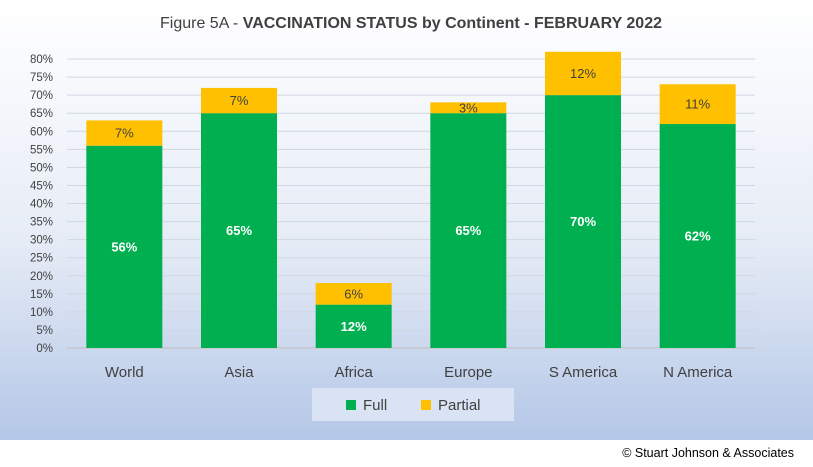 The width and height of the screenshot is (813, 467). I want to click on legend: Full Partial, so click(413, 404).